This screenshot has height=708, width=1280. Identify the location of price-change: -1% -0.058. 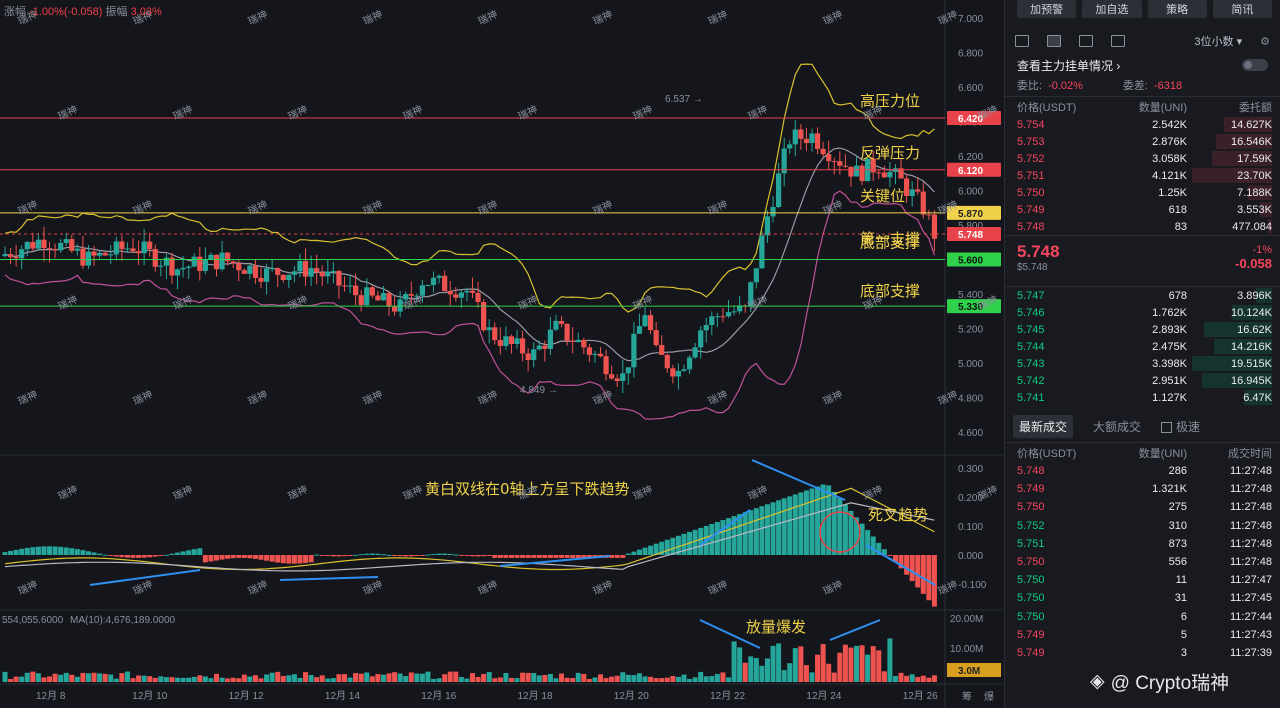
(1253, 257).